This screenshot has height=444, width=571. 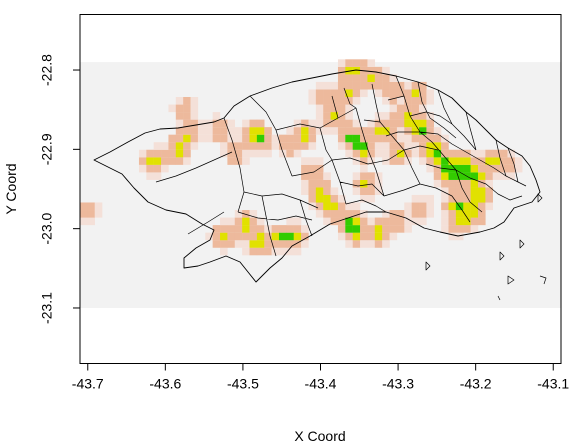 What do you see at coordinates (243, 384) in the screenshot?
I see `x-tick-label: -43.5` at bounding box center [243, 384].